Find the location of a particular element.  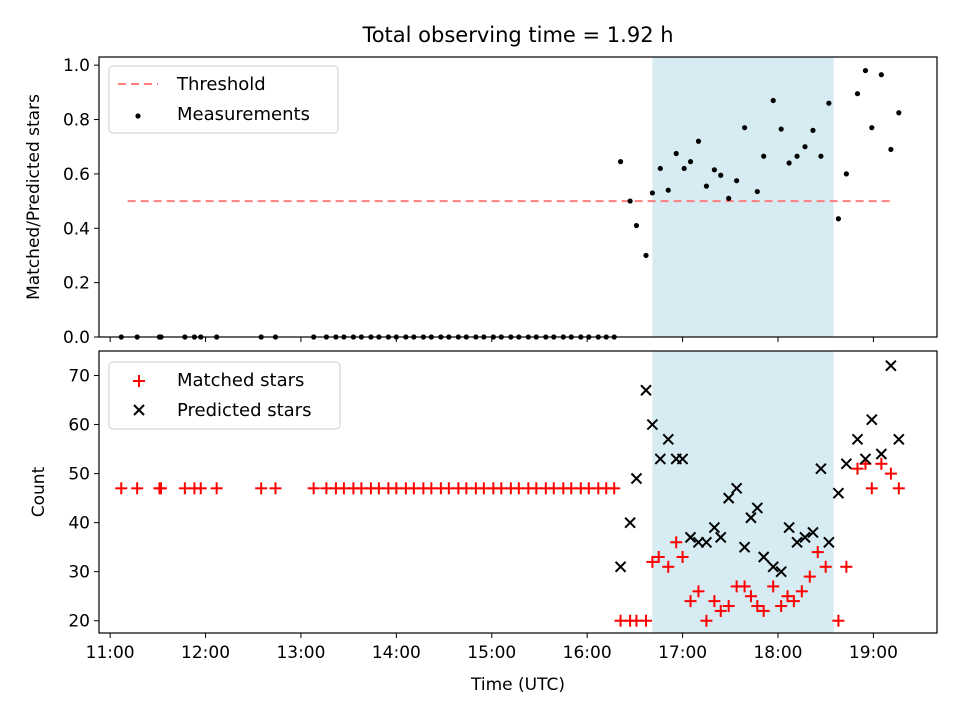

y-tick-label: 20 is located at coordinates (79, 622).